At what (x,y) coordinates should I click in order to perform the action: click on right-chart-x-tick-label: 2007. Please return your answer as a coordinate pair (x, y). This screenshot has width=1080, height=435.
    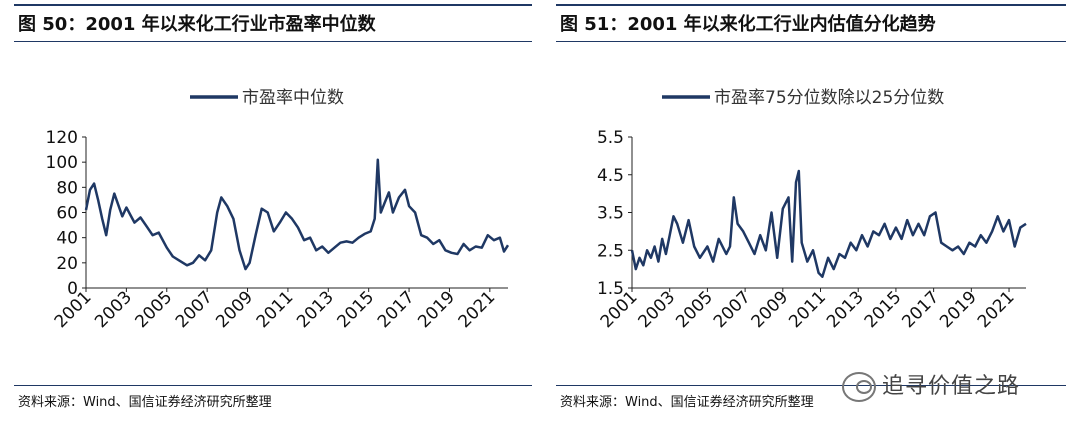
    Looking at the image, I should click on (732, 309).